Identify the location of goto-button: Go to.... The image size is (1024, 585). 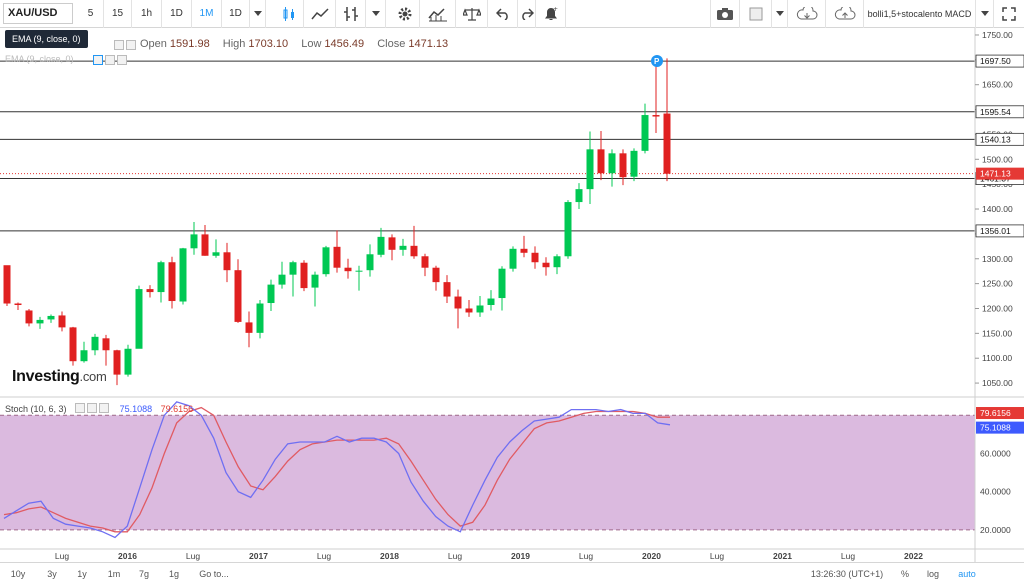
(214, 574).